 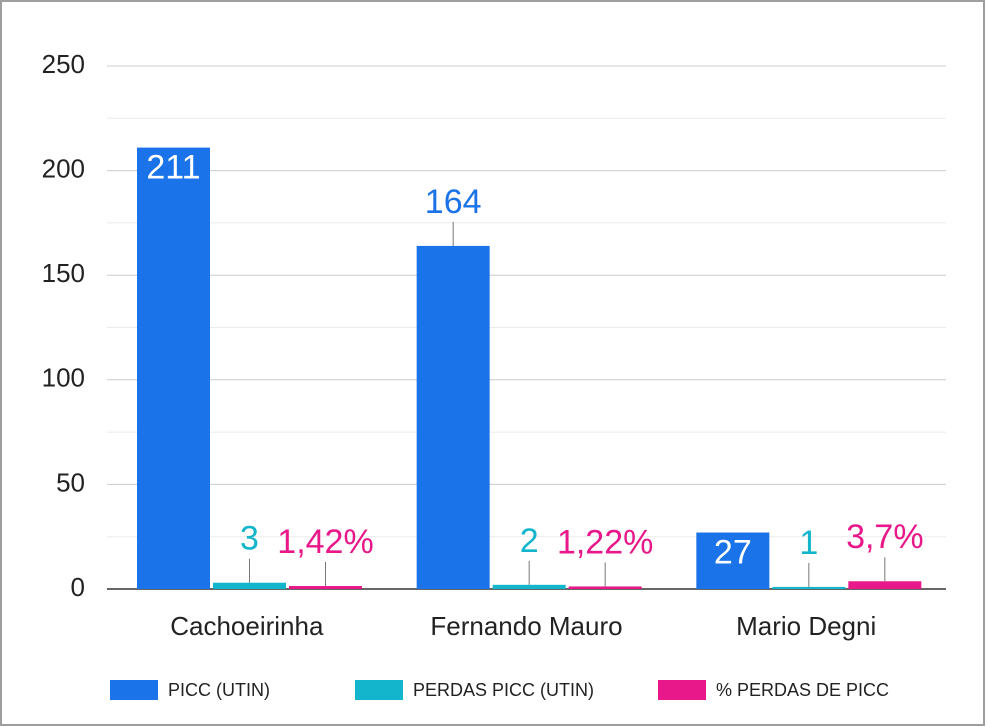 I want to click on data-label: 3, so click(x=249, y=539).